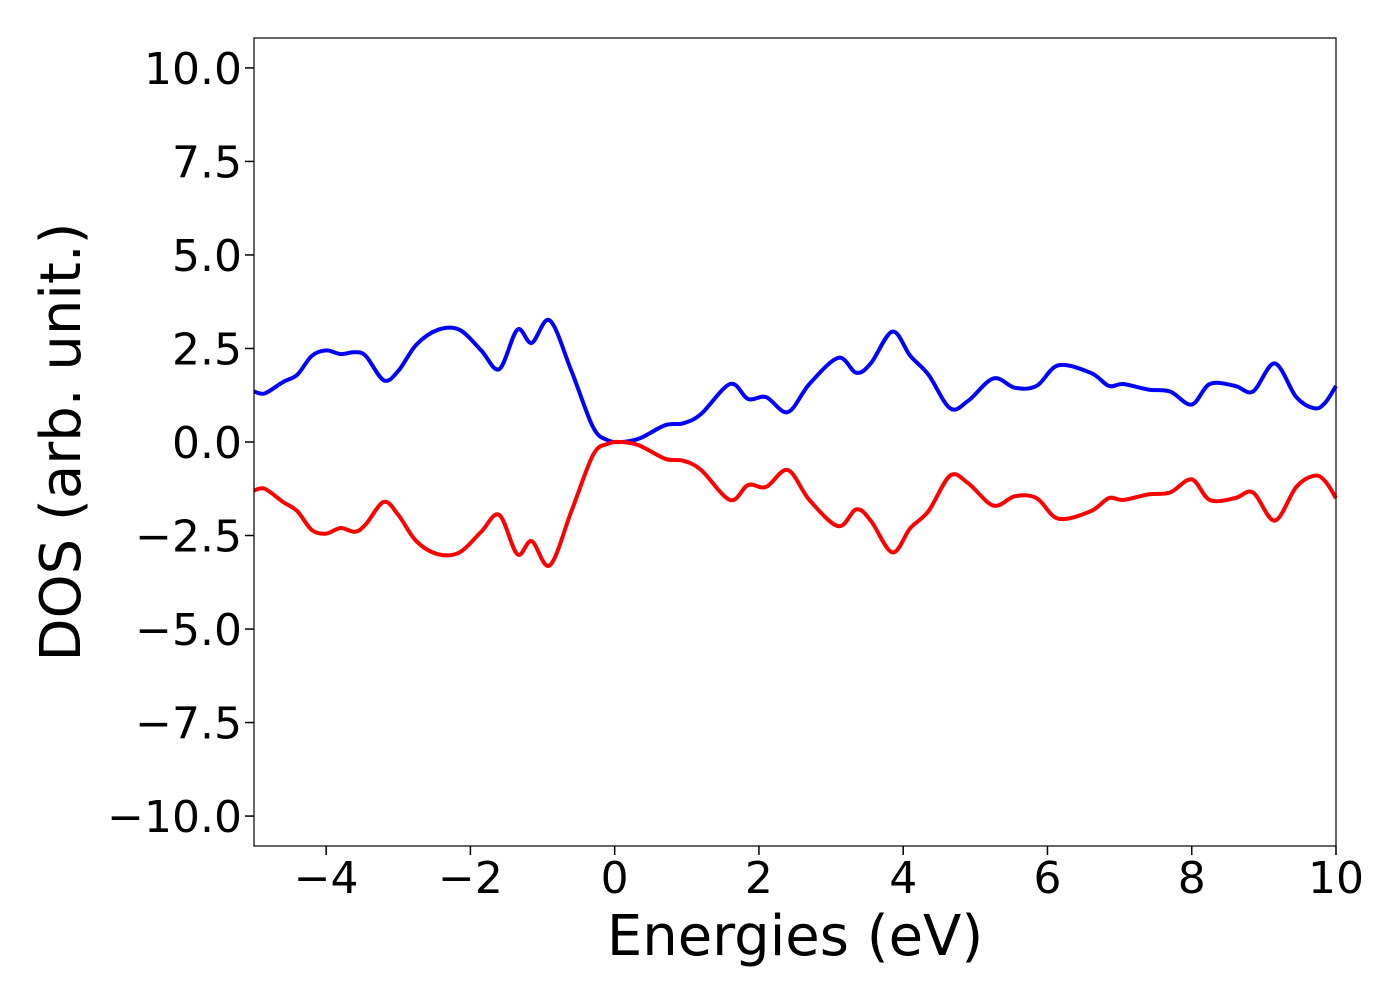  Describe the element at coordinates (903, 878) in the screenshot. I see `x-tick-label: 4` at that location.